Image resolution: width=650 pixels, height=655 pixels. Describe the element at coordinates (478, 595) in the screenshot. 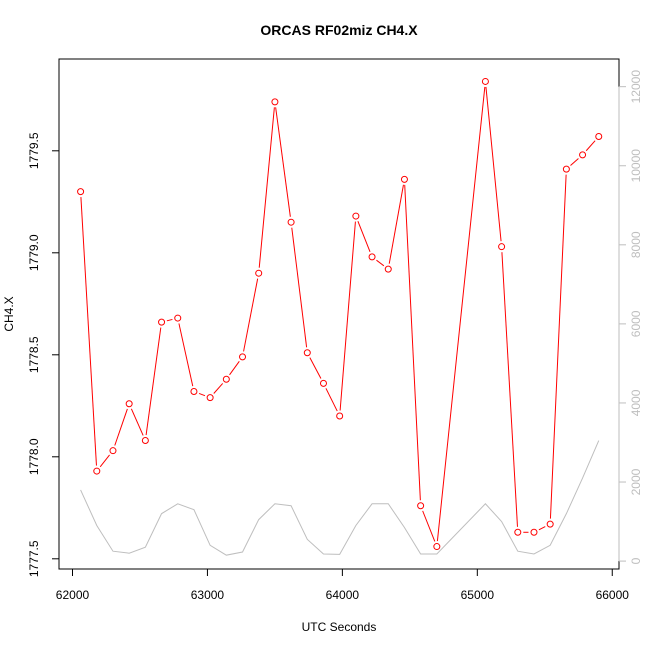

I see `x-tick-label: 65000` at that location.